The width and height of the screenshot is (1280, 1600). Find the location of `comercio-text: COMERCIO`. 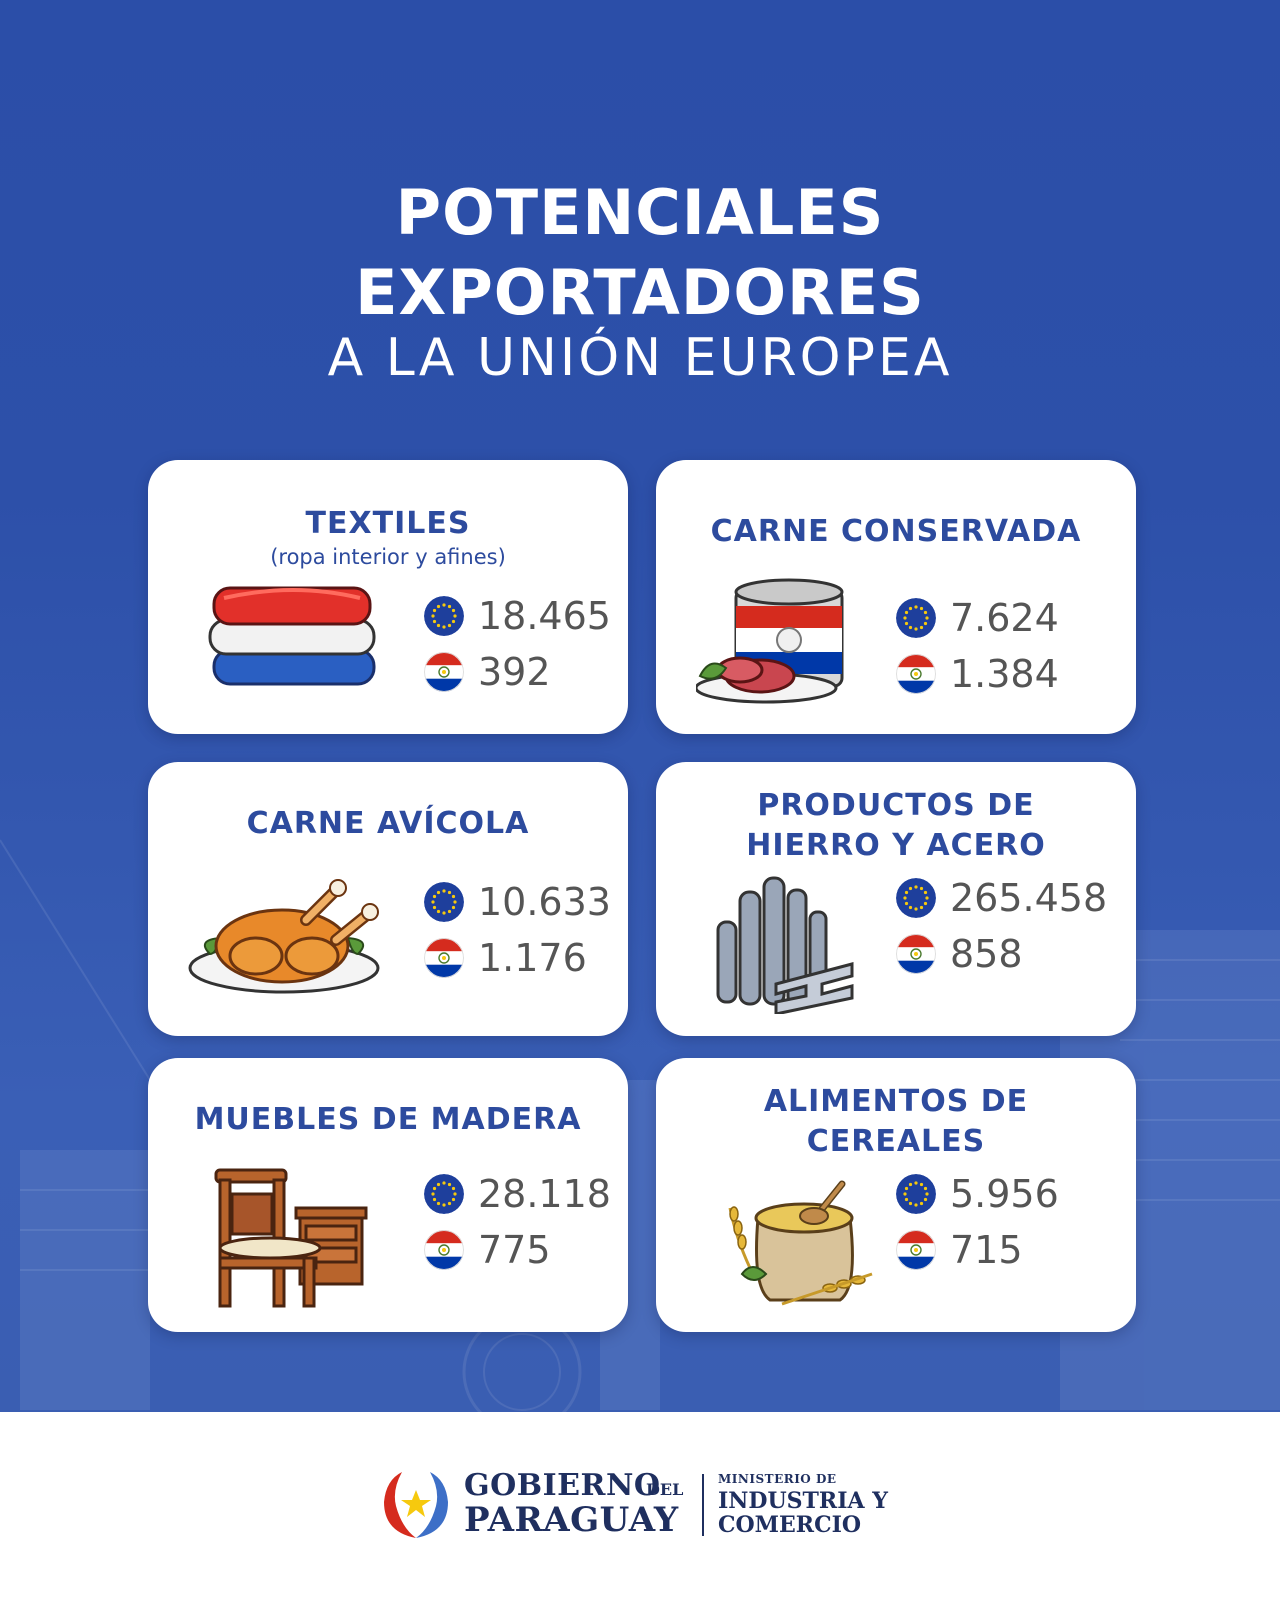

comercio-text: COMERCIO is located at coordinates (790, 1525).